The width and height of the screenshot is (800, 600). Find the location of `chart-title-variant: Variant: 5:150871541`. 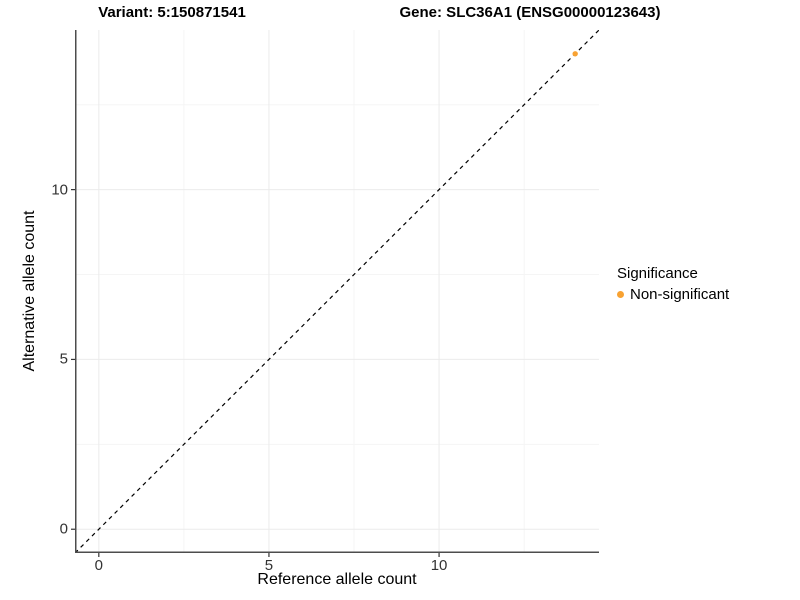

chart-title-variant: Variant: 5:150871541 is located at coordinates (172, 12).